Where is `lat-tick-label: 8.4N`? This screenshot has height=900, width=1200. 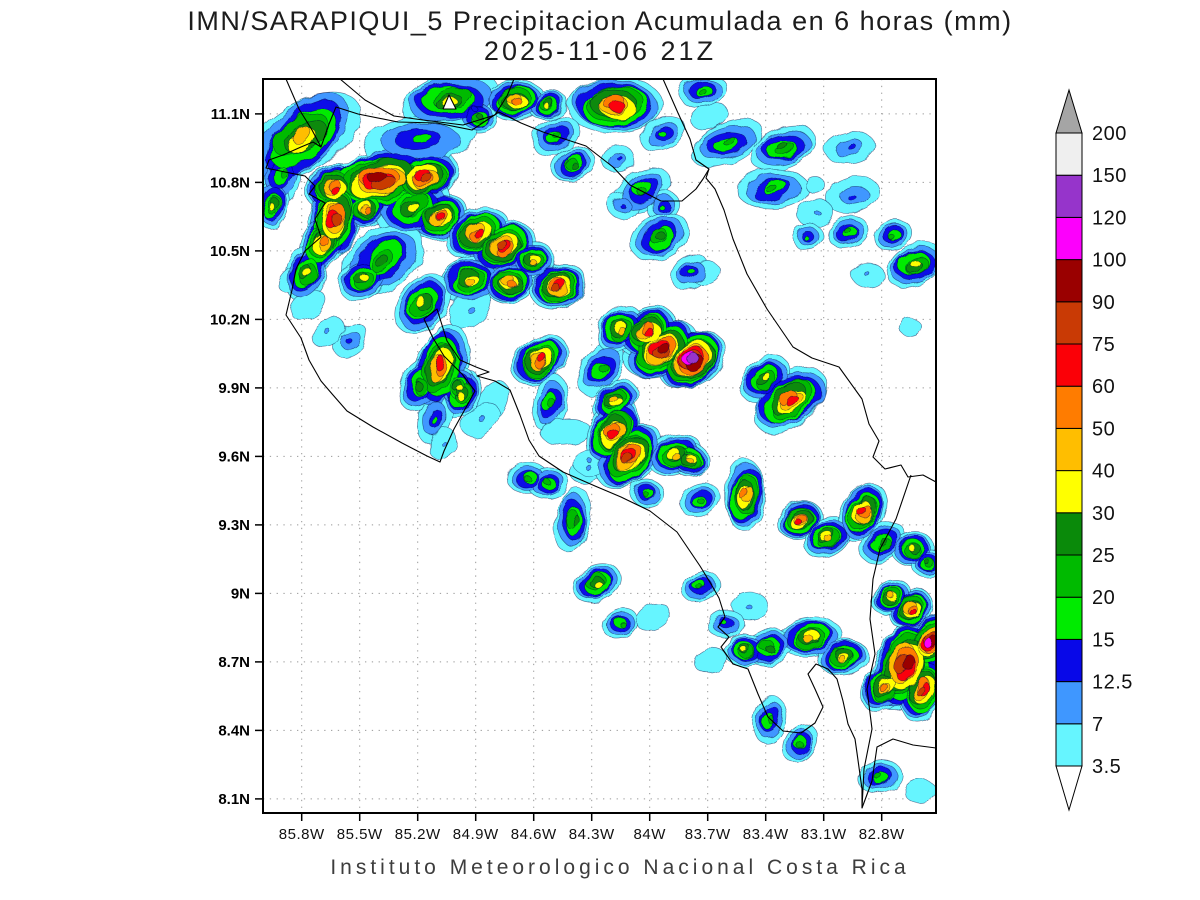
lat-tick-label: 8.4N is located at coordinates (234, 730).